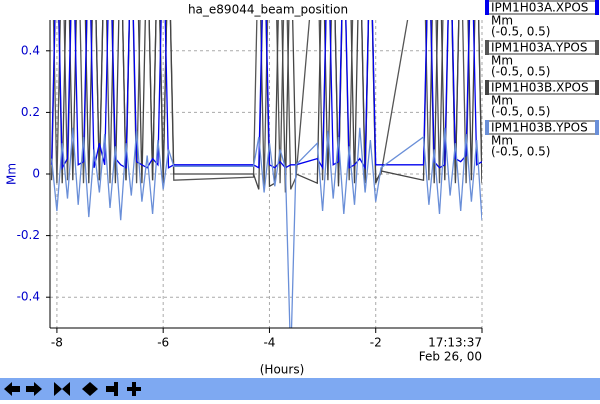 Image resolution: width=600 pixels, height=404 pixels. Describe the element at coordinates (36, 174) in the screenshot. I see `y-tick-label: 0` at that location.